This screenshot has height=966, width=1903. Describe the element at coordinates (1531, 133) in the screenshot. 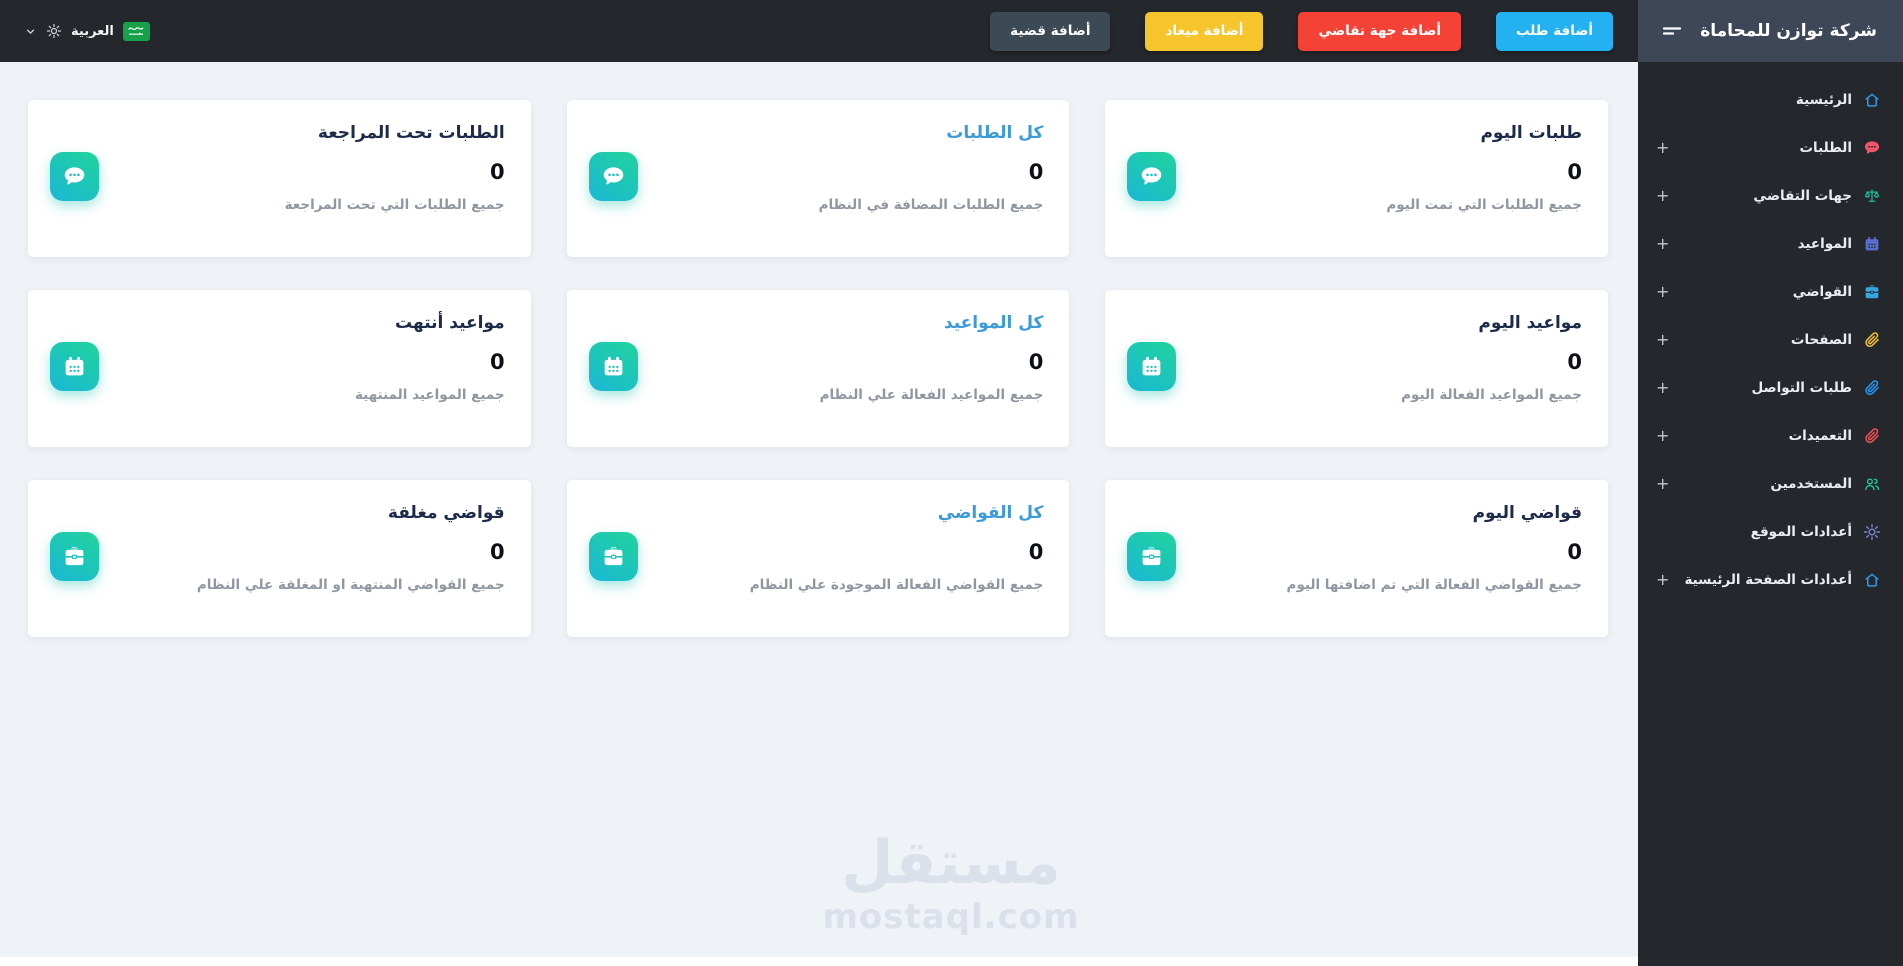

I see `card-title: طلبات اليوم` at that location.